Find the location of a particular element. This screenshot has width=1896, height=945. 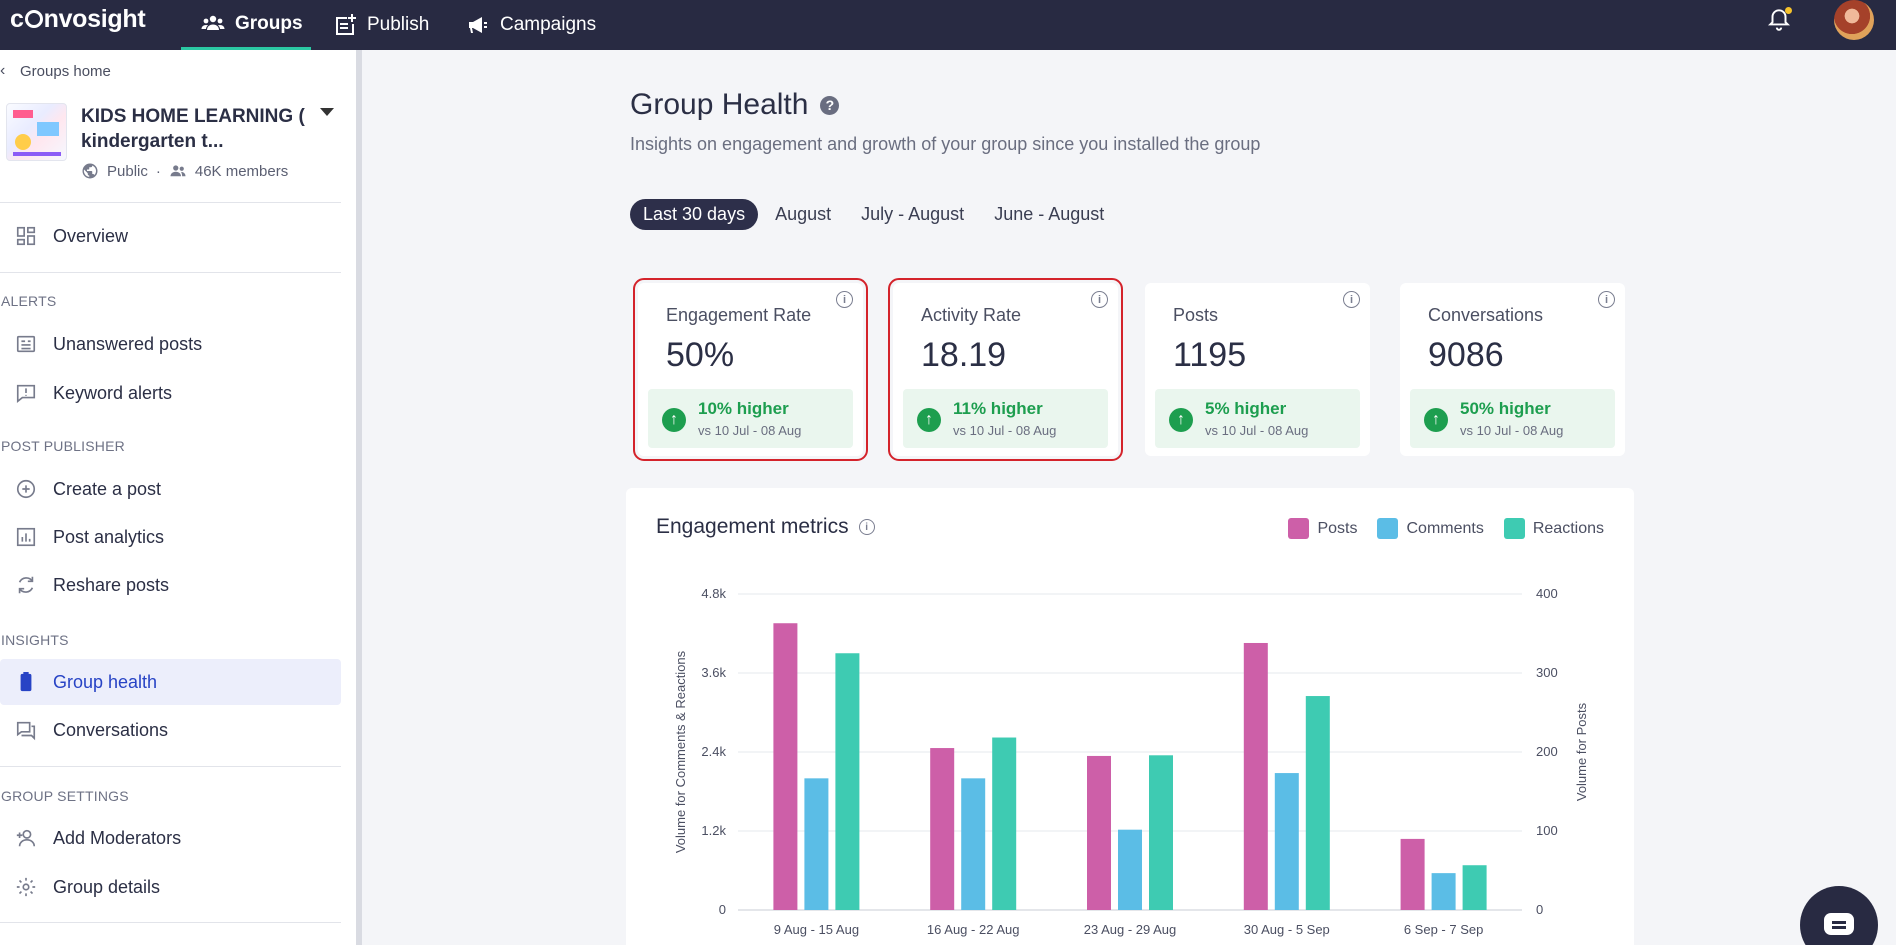

y-axis-label-right: Volume for Posts is located at coordinates (1581, 751).